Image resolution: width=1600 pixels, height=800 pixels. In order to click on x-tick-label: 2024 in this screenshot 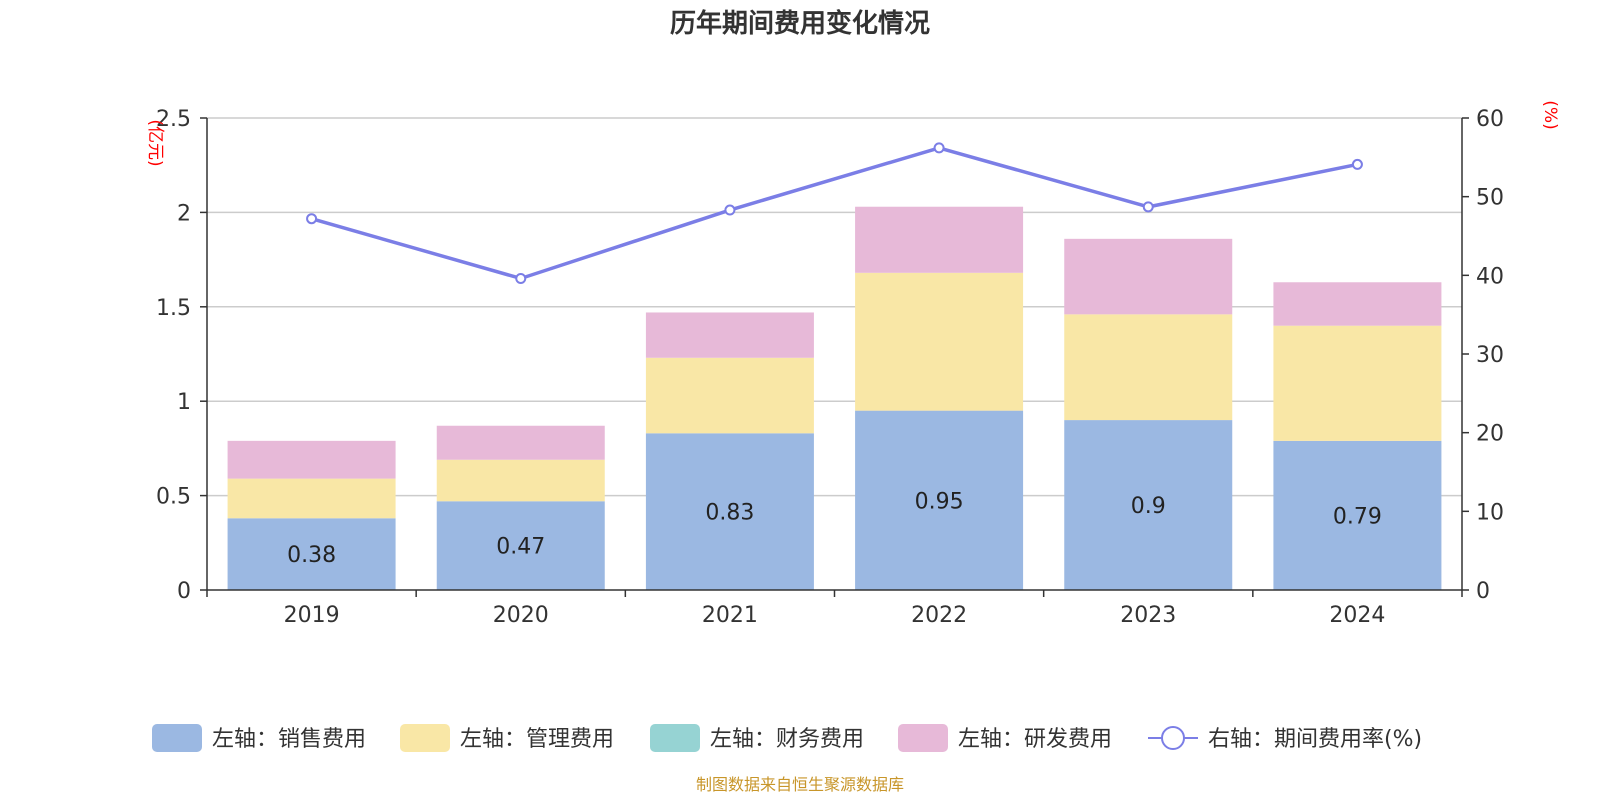, I will do `click(1357, 615)`.